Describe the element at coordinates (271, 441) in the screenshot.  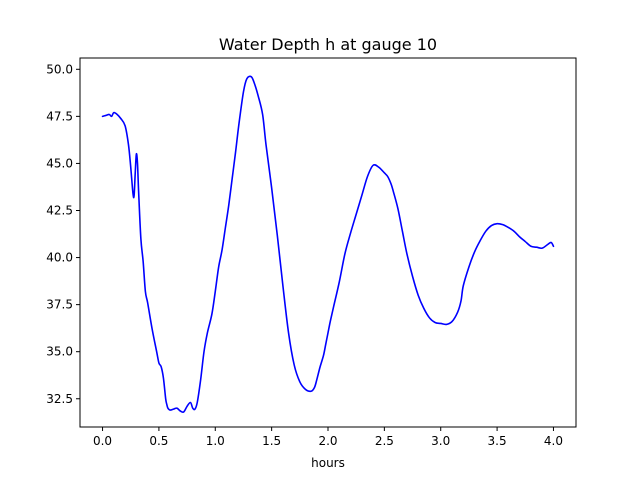
I see `x-tick-label: 1.5` at that location.